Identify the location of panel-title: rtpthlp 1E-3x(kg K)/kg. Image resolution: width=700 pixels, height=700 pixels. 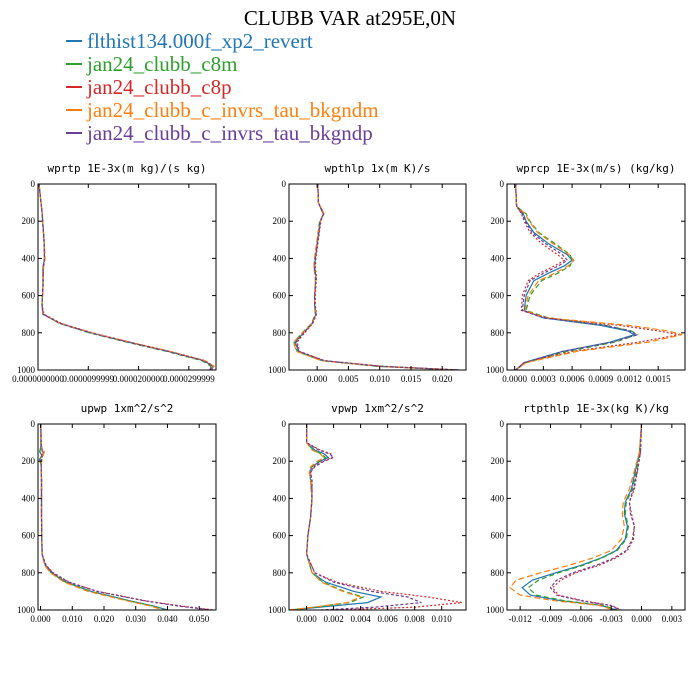
(596, 408).